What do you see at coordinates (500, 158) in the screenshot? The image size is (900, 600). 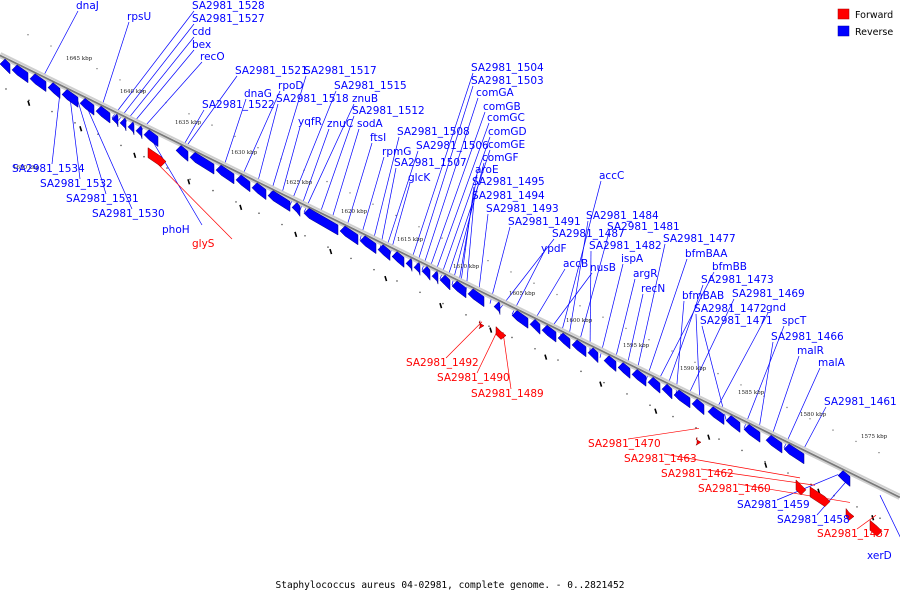 I see `gene-label: comGF` at bounding box center [500, 158].